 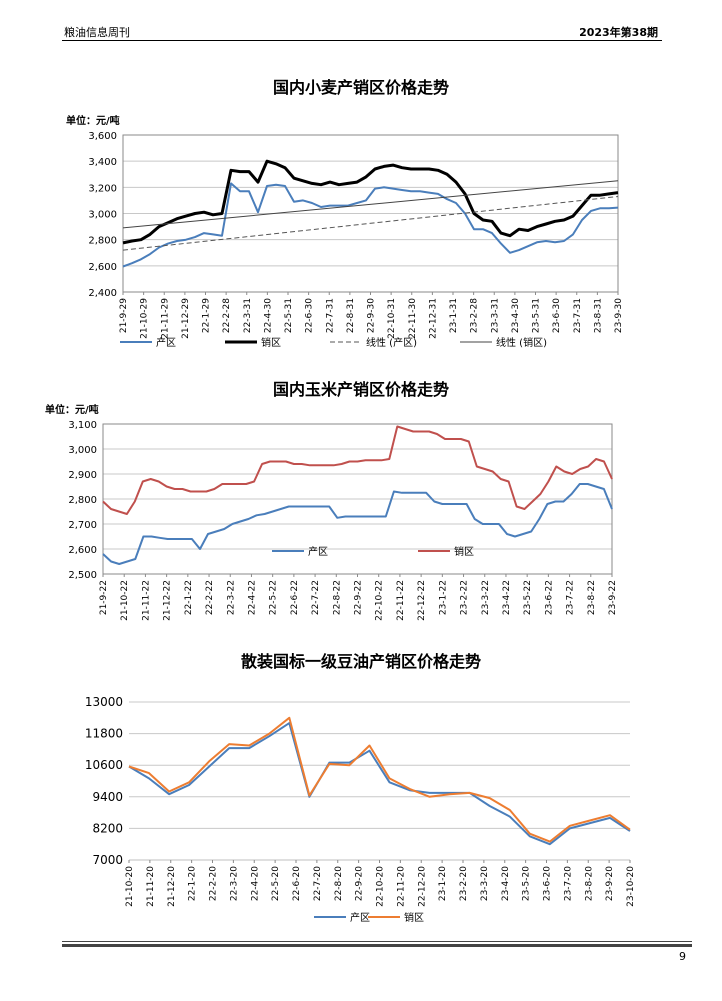 What do you see at coordinates (274, 597) in the screenshot?
I see `x-tick-label: 22-5-22` at bounding box center [274, 597].